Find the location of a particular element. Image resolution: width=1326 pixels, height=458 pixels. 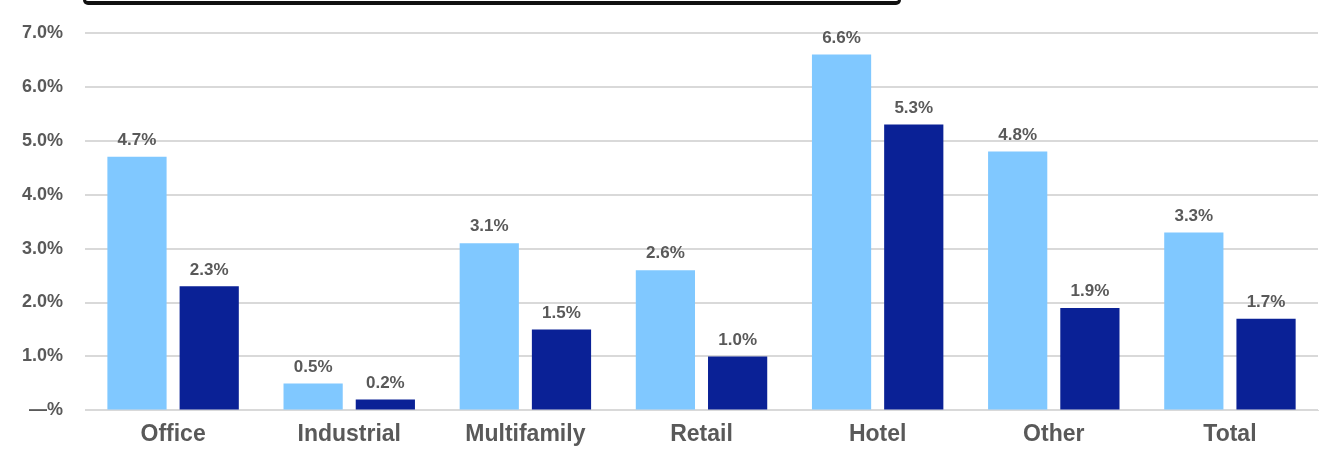

data-label: 3.3% is located at coordinates (1194, 215).